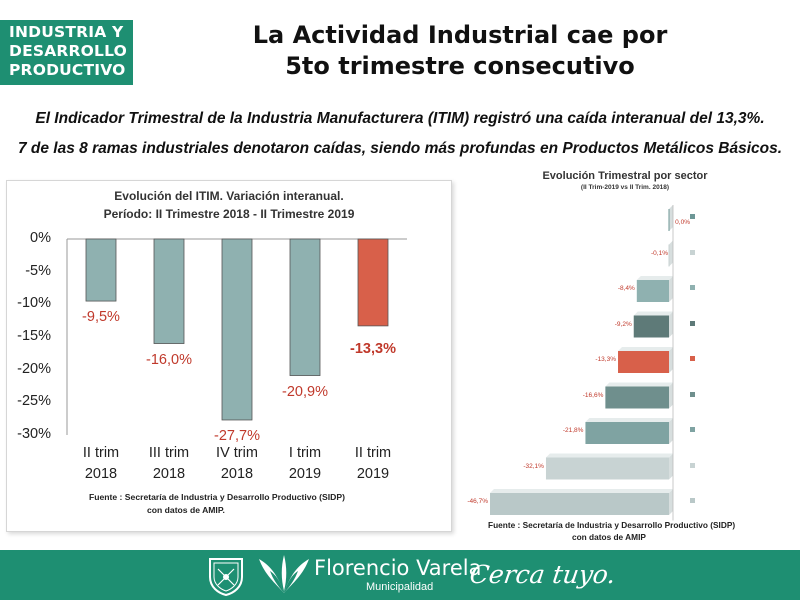 This screenshot has width=800, height=600. What do you see at coordinates (101, 464) in the screenshot?
I see `x-category-label: II trim 2018` at bounding box center [101, 464].